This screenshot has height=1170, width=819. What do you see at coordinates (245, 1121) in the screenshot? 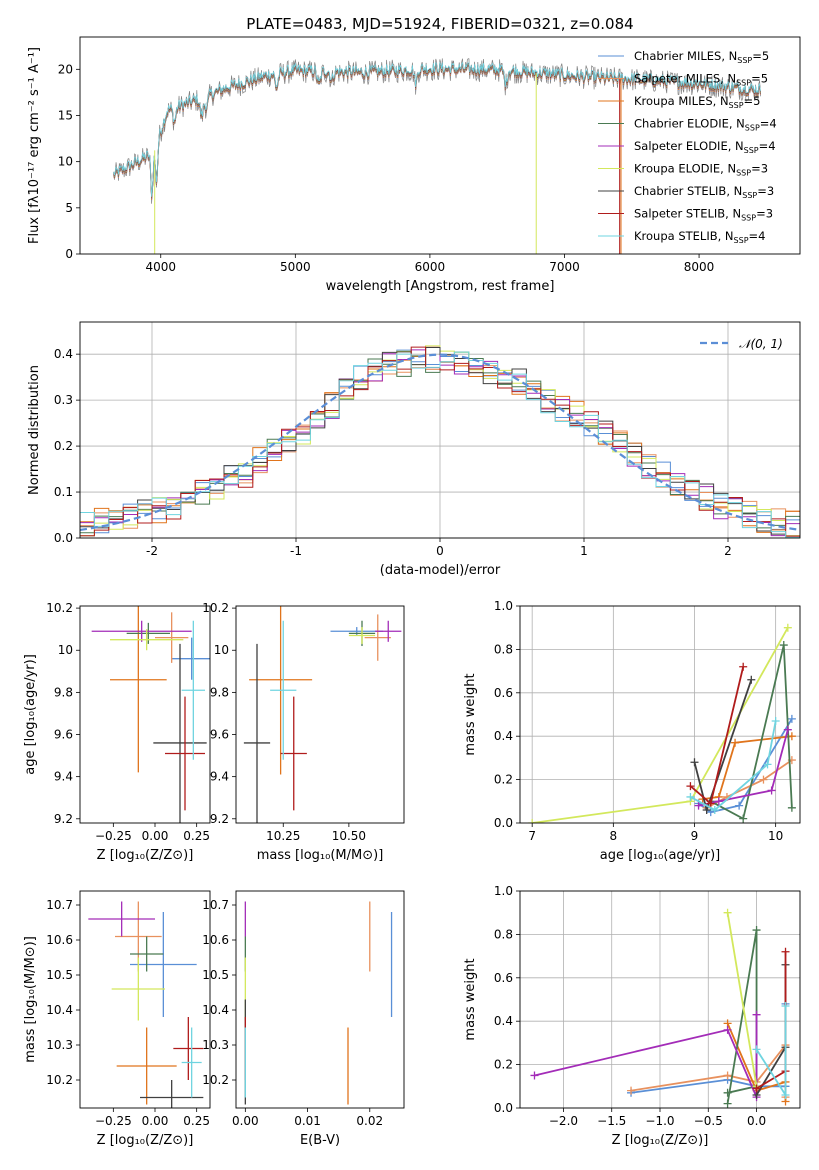
I see `x-tick-label: 0.00` at bounding box center [245, 1121].